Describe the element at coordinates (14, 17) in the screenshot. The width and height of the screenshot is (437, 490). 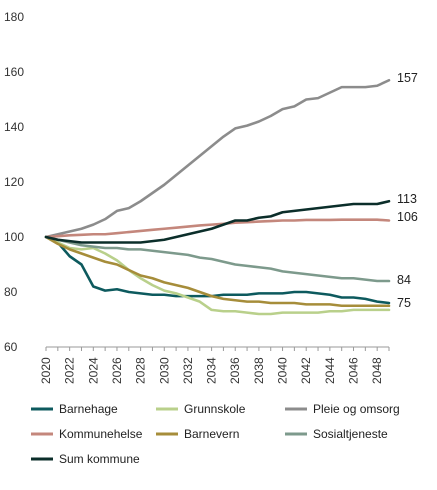
I see `y-tick-label: 180` at that location.